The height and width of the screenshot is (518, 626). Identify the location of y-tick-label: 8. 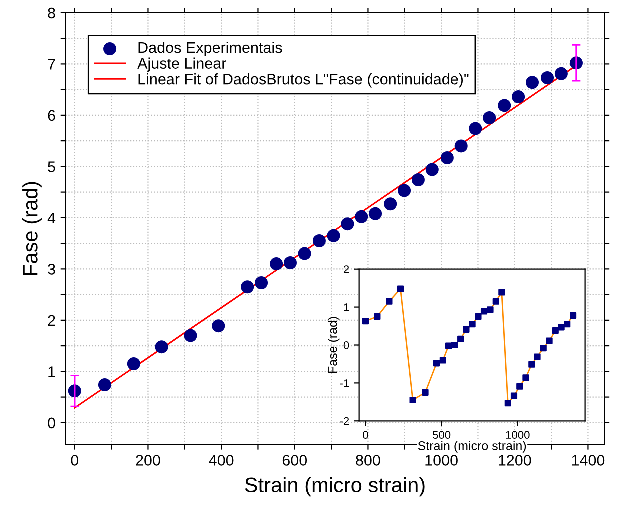
(52, 13).